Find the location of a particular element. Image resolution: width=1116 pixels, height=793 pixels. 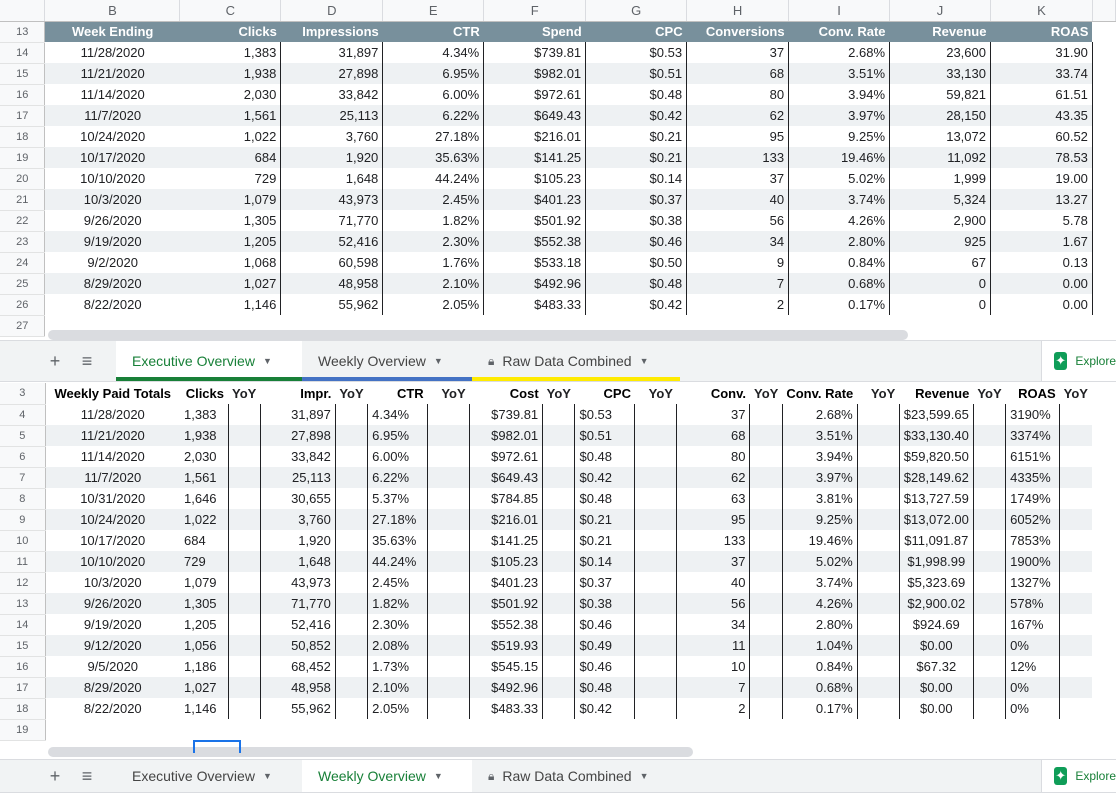

cell: 2,900 is located at coordinates (940, 220).